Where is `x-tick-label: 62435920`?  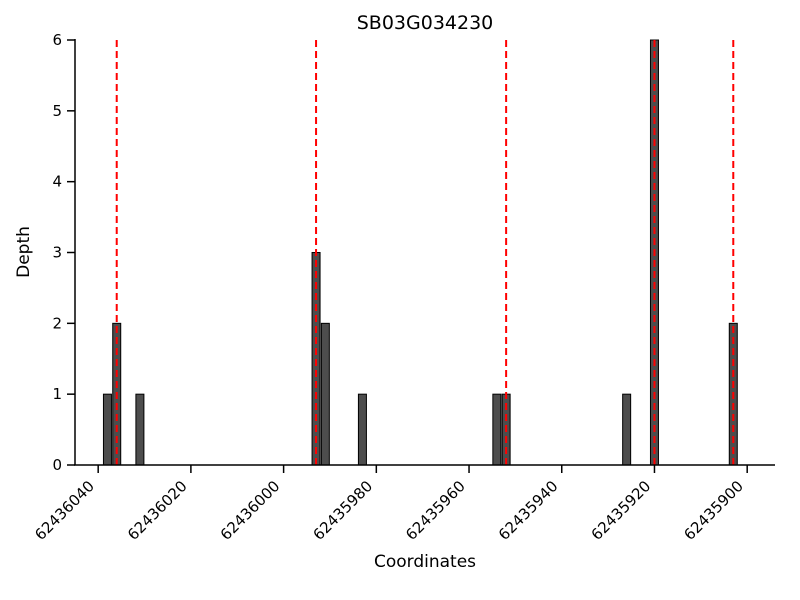 x-tick-label: 62435920 is located at coordinates (621, 510).